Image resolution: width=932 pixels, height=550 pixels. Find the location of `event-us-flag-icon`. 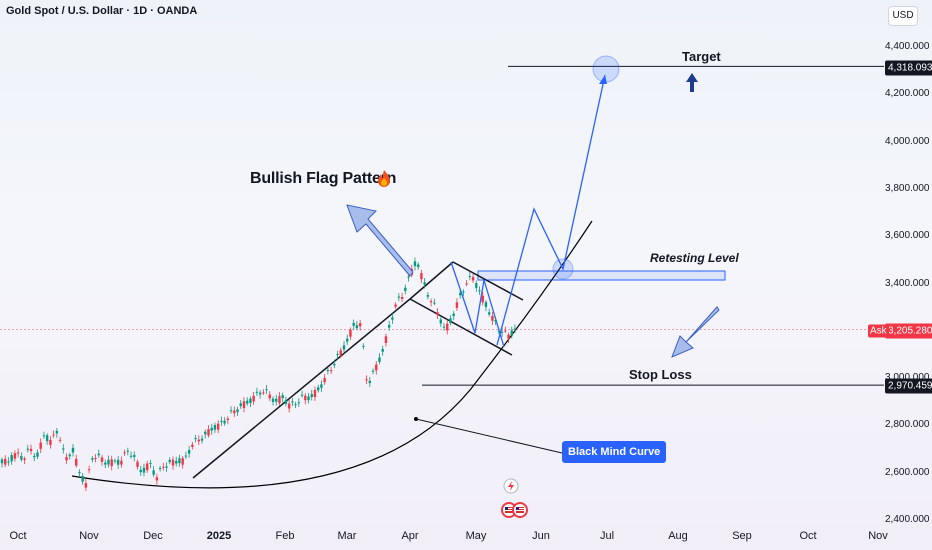

event-us-flag-icon is located at coordinates (515, 510).